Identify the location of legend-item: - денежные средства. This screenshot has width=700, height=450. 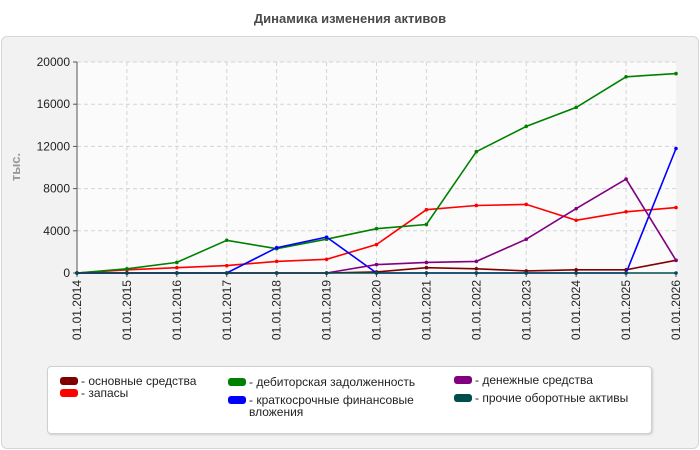
(523, 380).